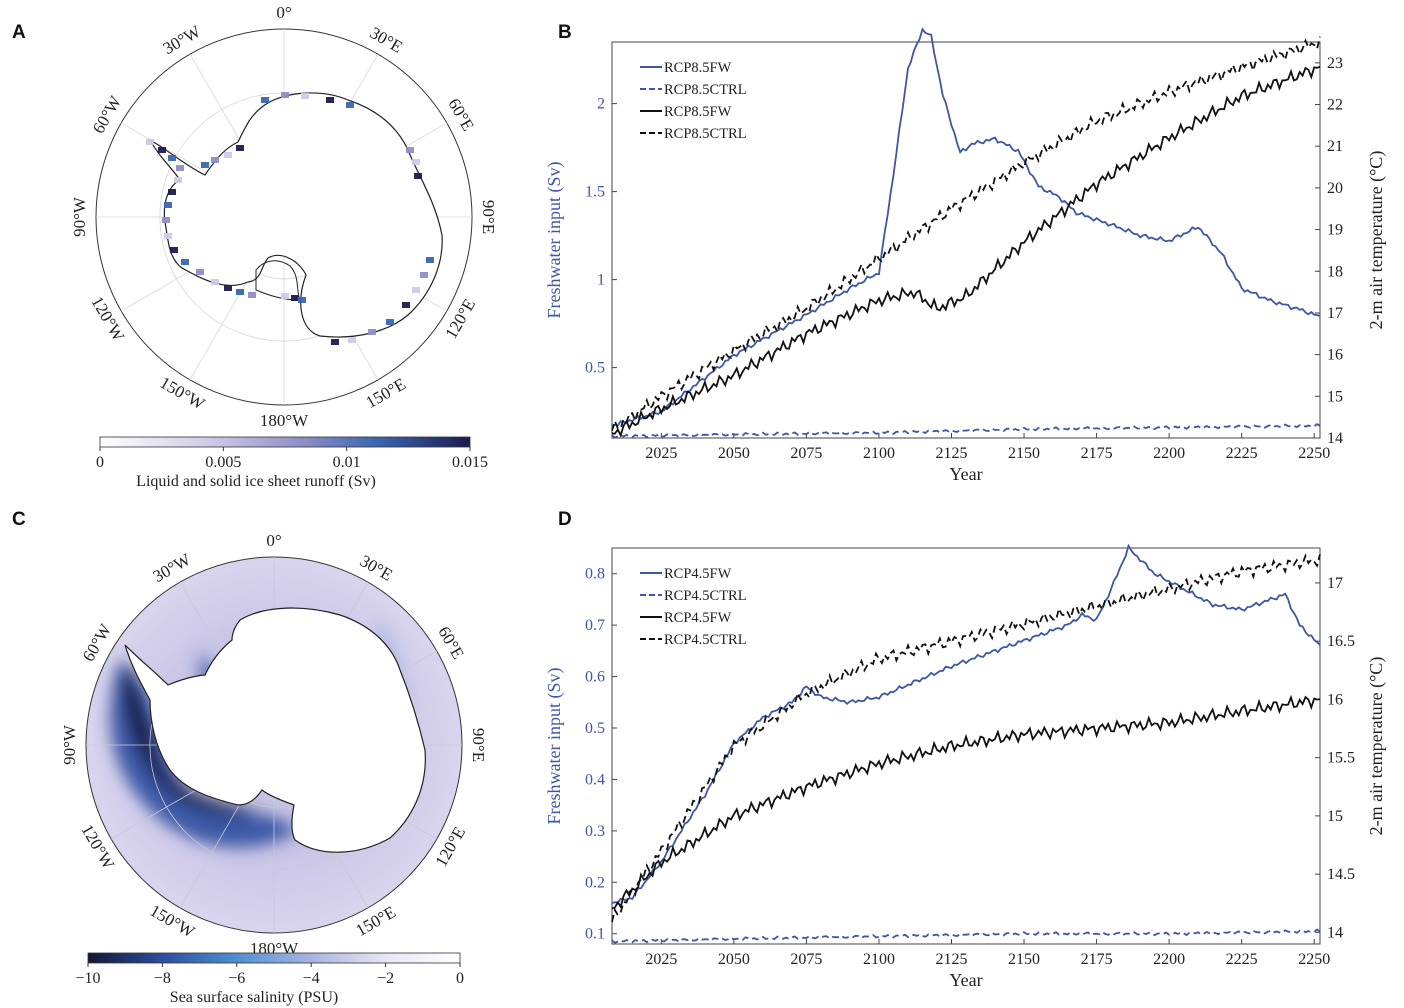 Image resolution: width=1404 pixels, height=1008 pixels. I want to click on y-right-tick-label: 16, so click(1335, 355).